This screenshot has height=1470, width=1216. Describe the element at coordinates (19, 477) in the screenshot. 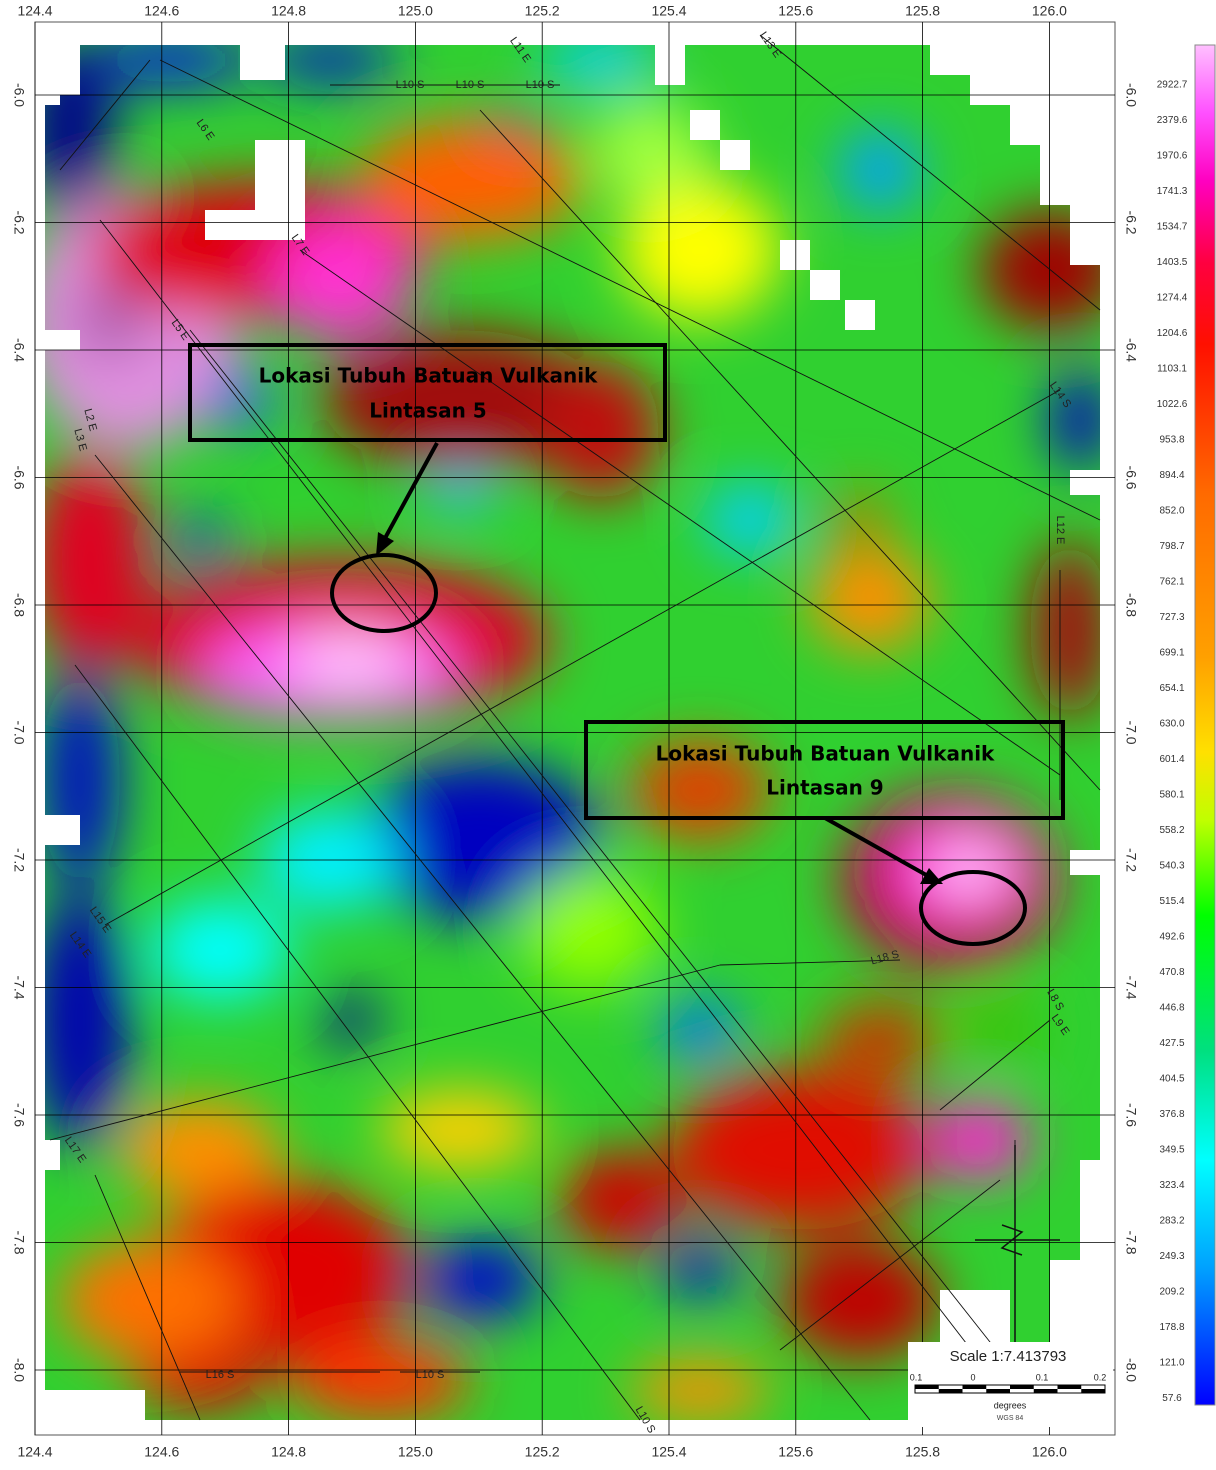

I see `y-tick-label: -6.6` at that location.